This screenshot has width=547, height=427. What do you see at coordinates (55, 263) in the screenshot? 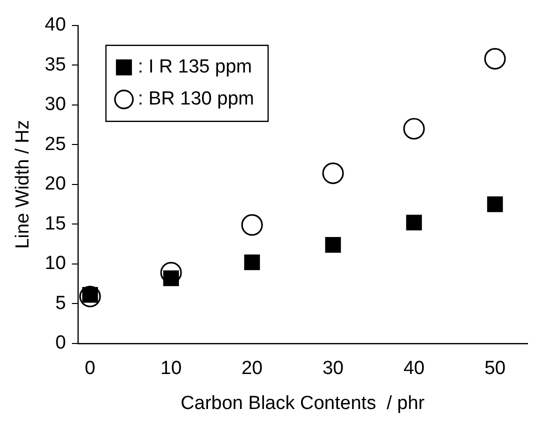
I see `y-tick-label: 10` at bounding box center [55, 263].